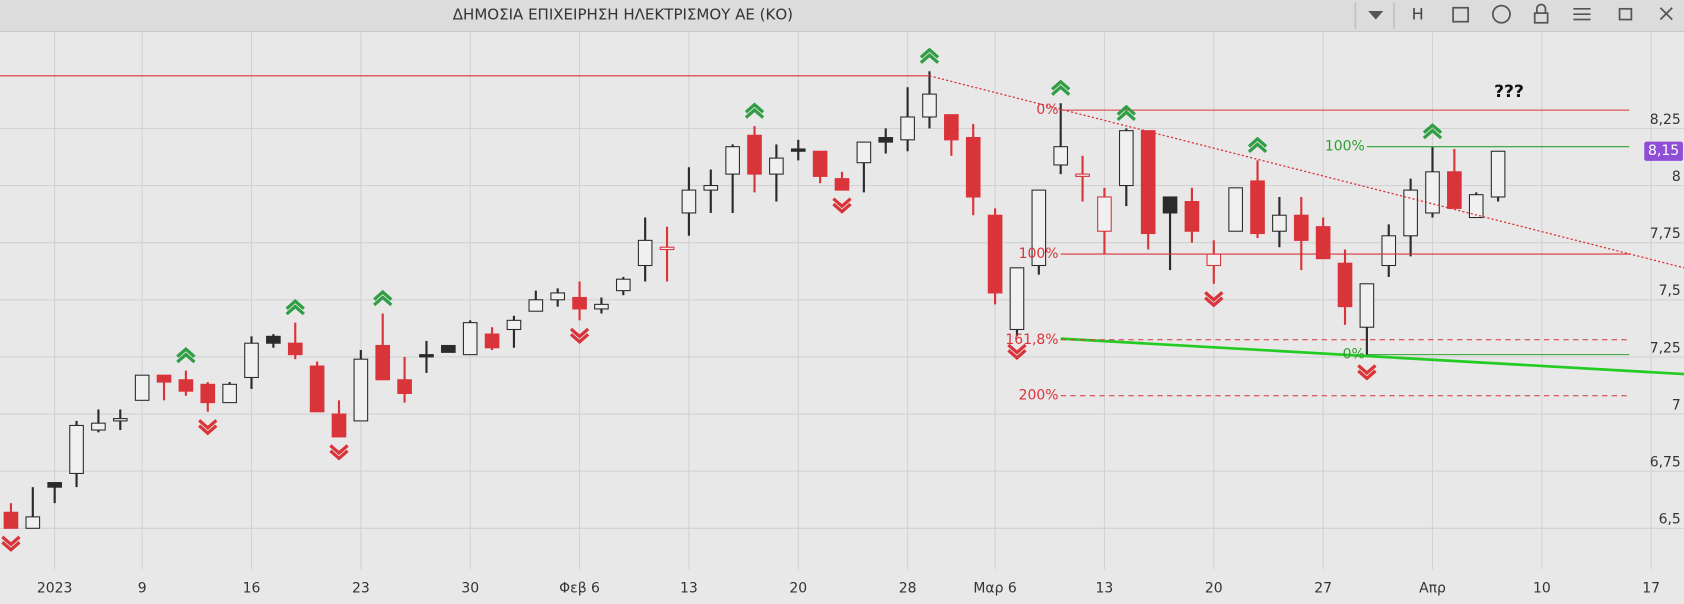  What do you see at coordinates (1509, 92) in the screenshot?
I see `annotation: ???` at bounding box center [1509, 92].